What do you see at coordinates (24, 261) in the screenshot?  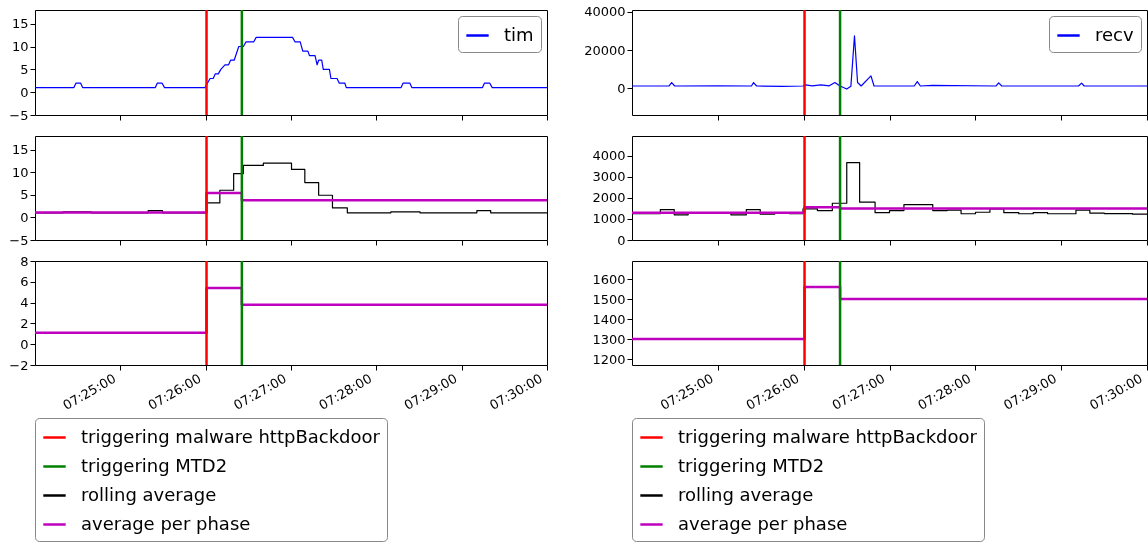 I see `y-tick-label: 8` at bounding box center [24, 261].